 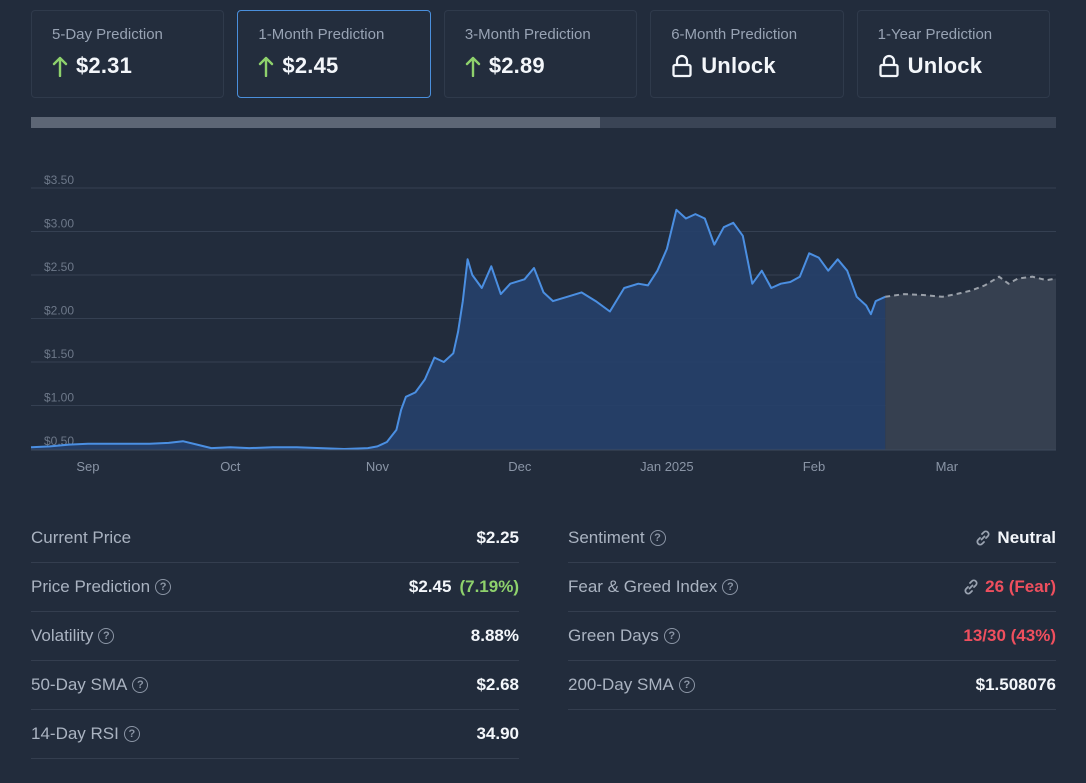 I want to click on prediction-card-0: 5-Day Prediction $2.31, so click(x=128, y=54).